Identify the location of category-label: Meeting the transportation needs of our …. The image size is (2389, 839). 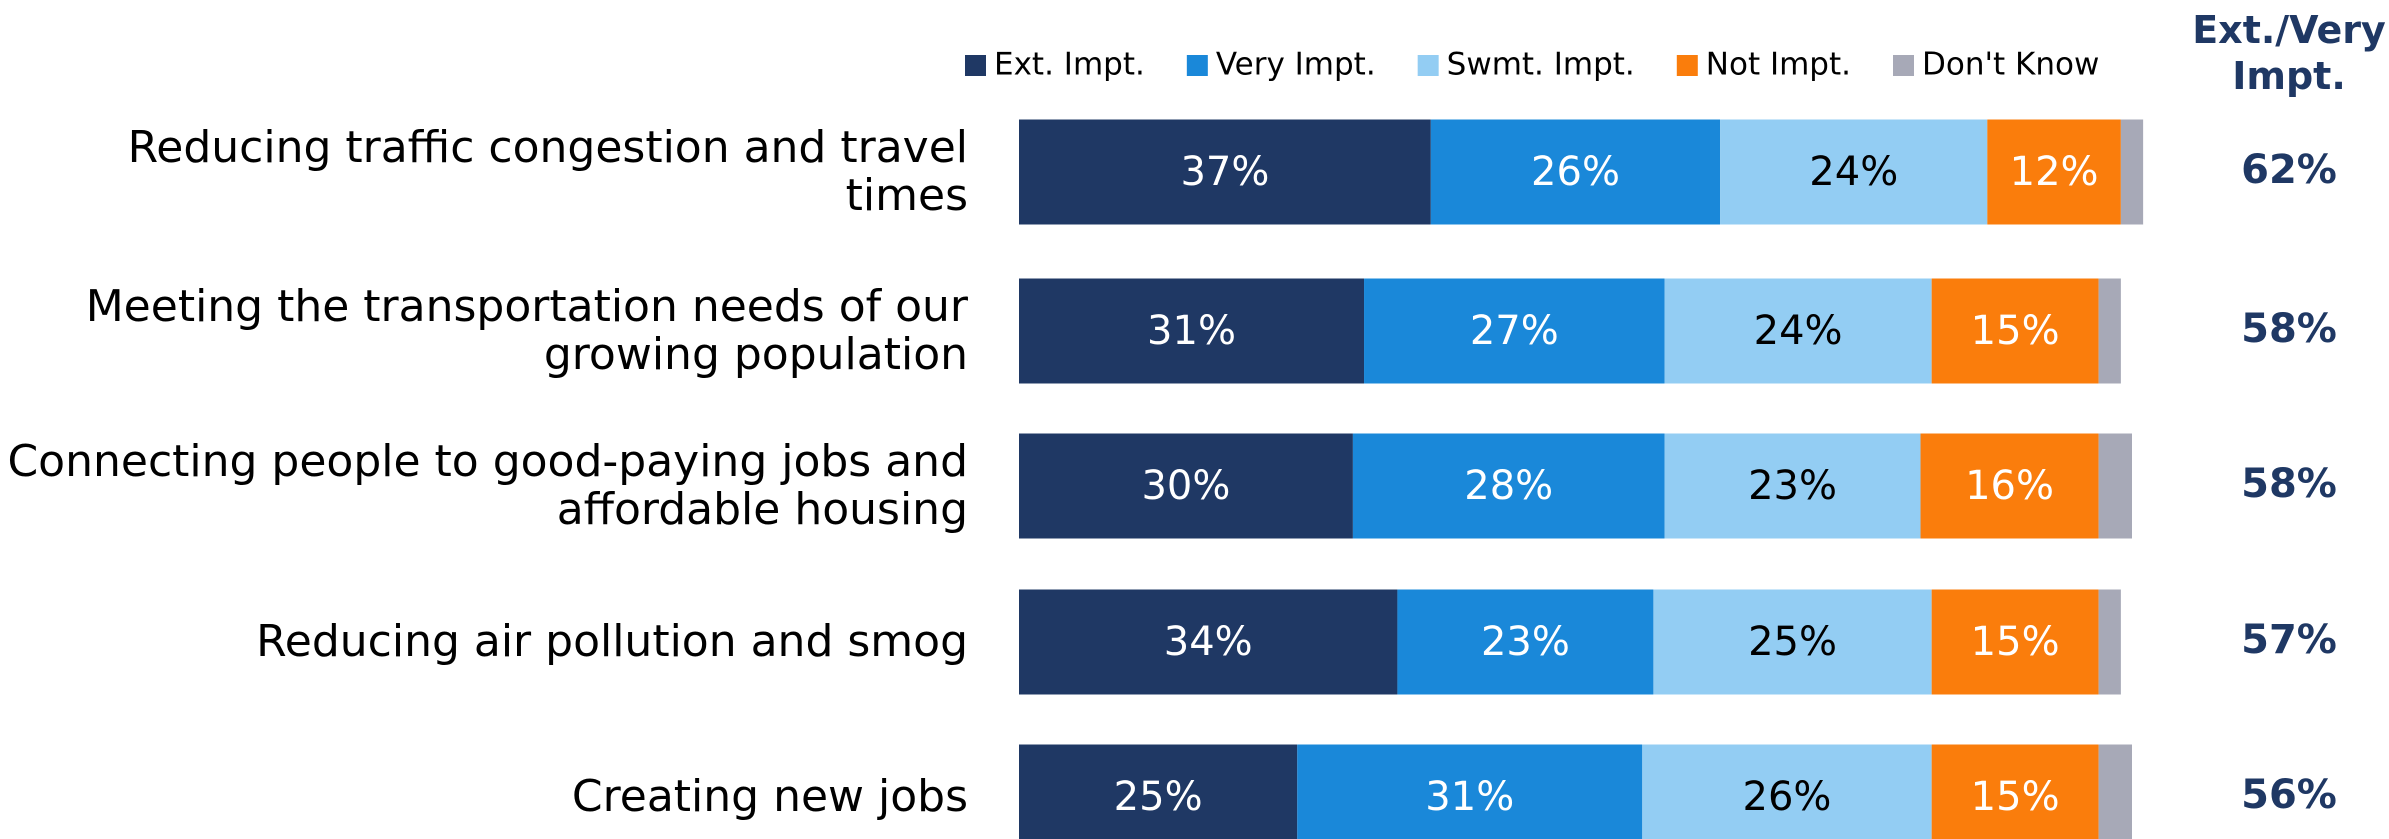
(526, 330).